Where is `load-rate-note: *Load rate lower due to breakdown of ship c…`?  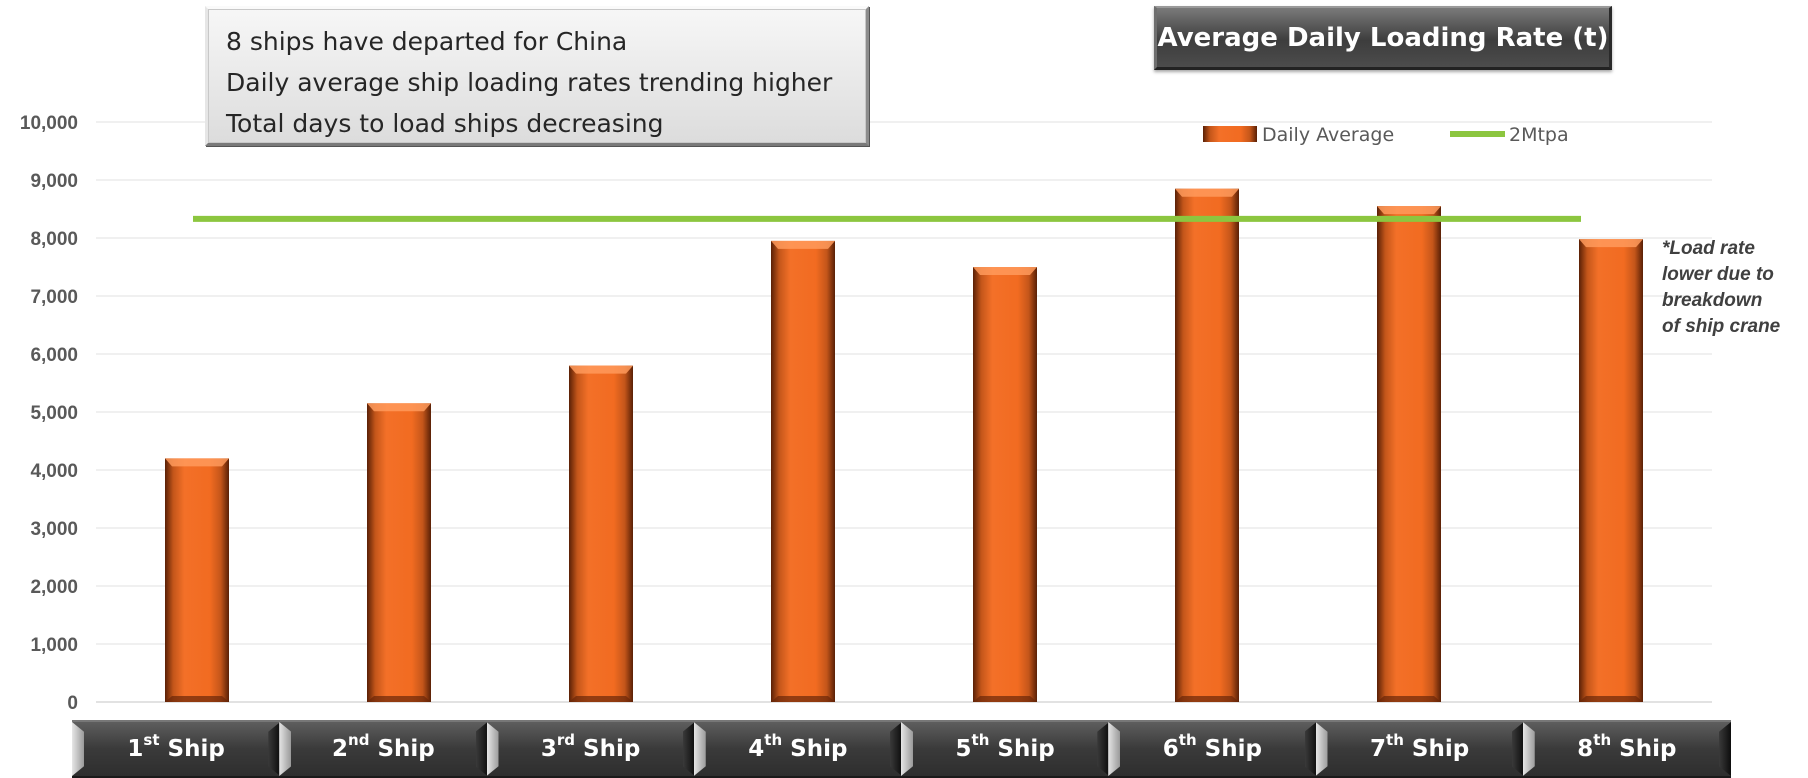 load-rate-note: *Load rate lower due to breakdown of ship c… is located at coordinates (1721, 287).